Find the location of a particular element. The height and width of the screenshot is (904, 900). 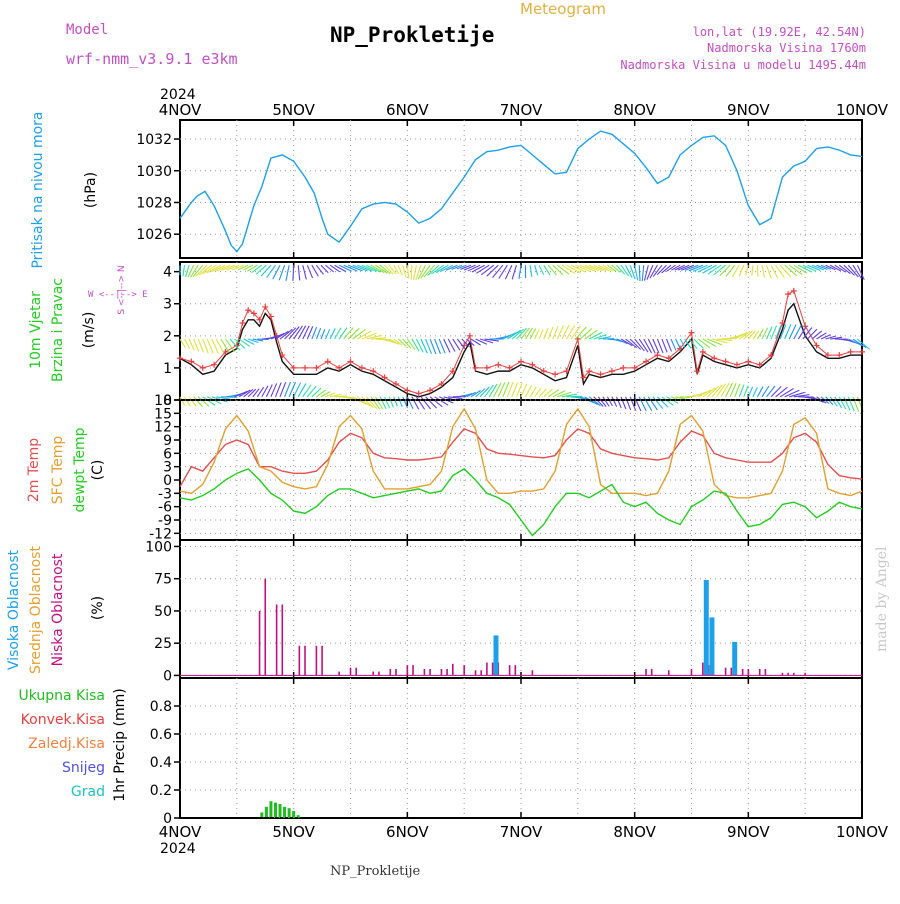

y-tick-label: 18 is located at coordinates (163, 401).